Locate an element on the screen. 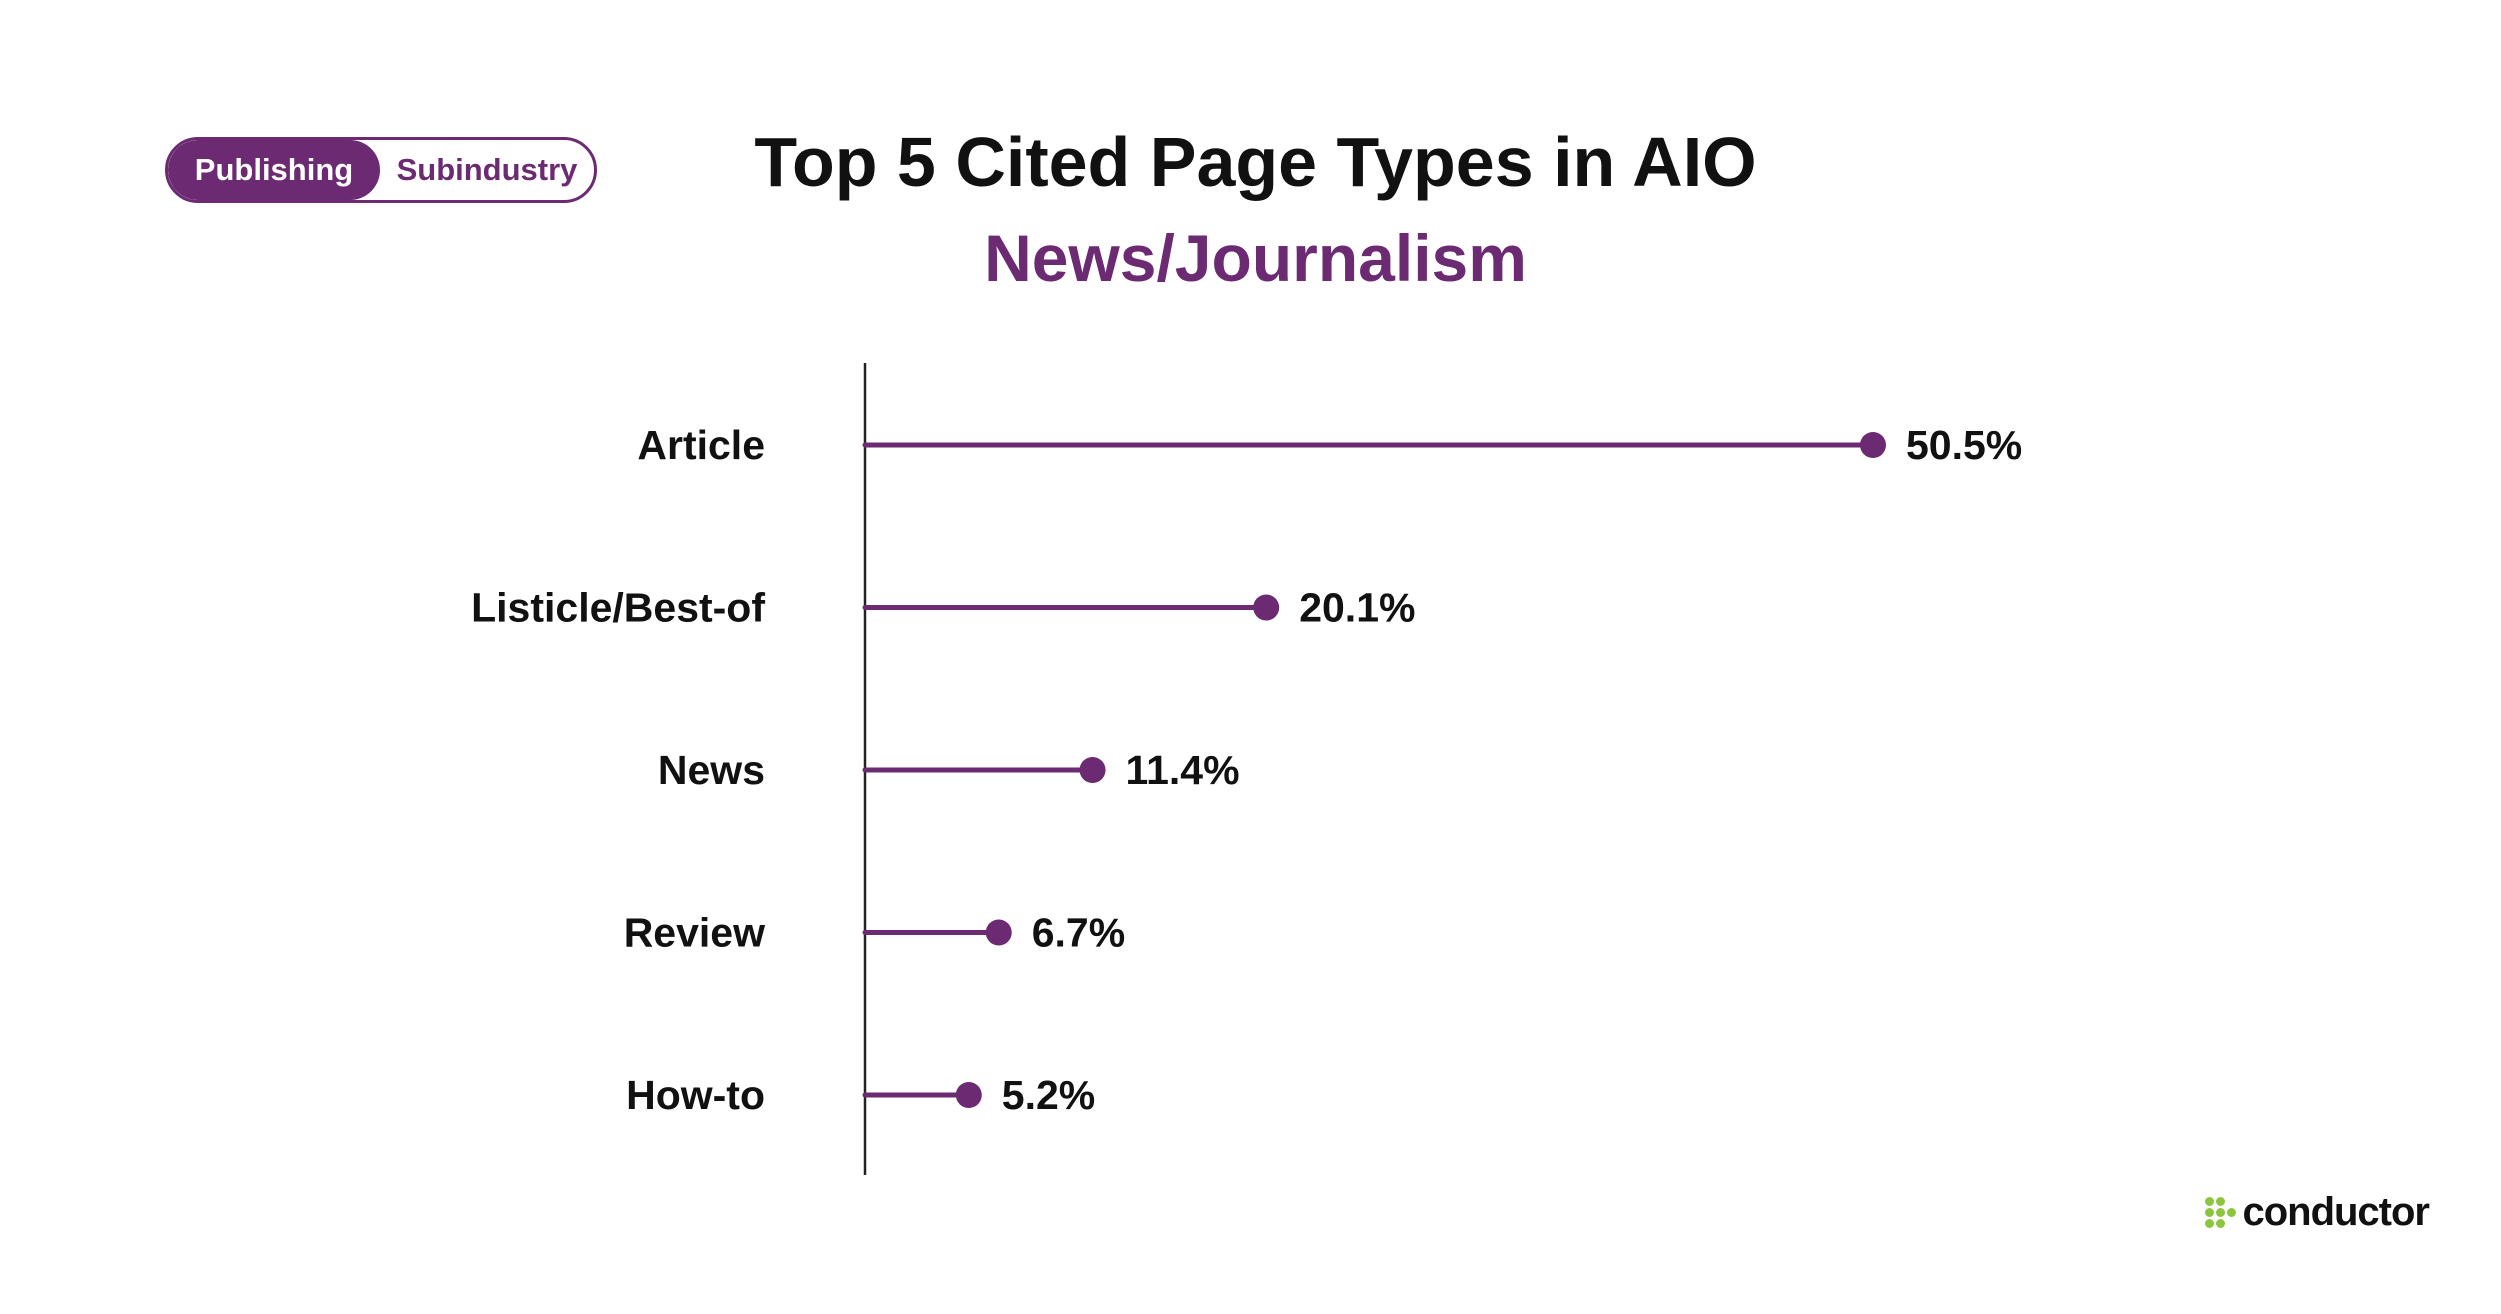 This screenshot has width=2501, height=1314. chart-subtitle: News/Journalism is located at coordinates (1255, 258).